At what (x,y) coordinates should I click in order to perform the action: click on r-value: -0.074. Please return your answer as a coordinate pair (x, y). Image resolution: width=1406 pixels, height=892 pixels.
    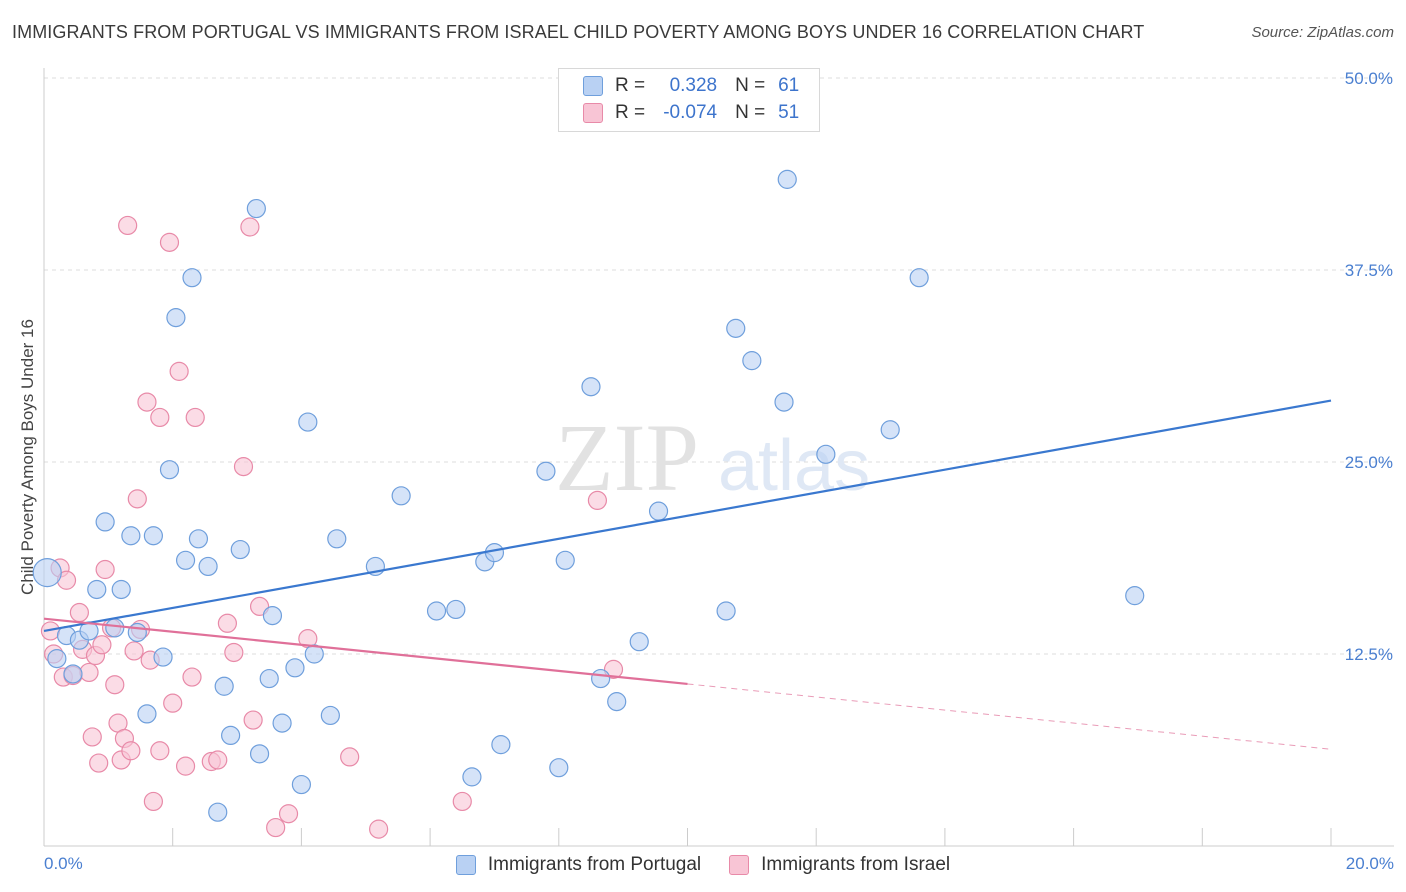
    Looking at the image, I should click on (690, 112).